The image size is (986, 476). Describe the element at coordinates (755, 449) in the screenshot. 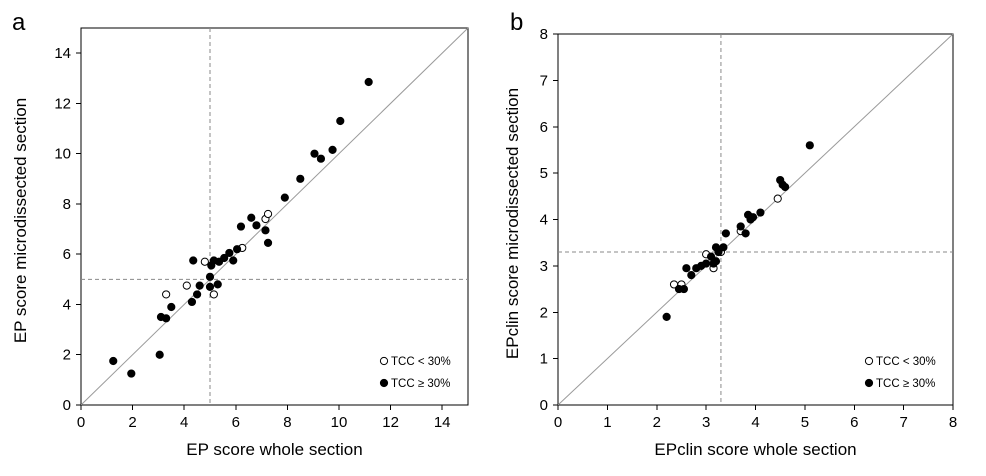

I see `x-axis-label: EPclin score whole section` at that location.